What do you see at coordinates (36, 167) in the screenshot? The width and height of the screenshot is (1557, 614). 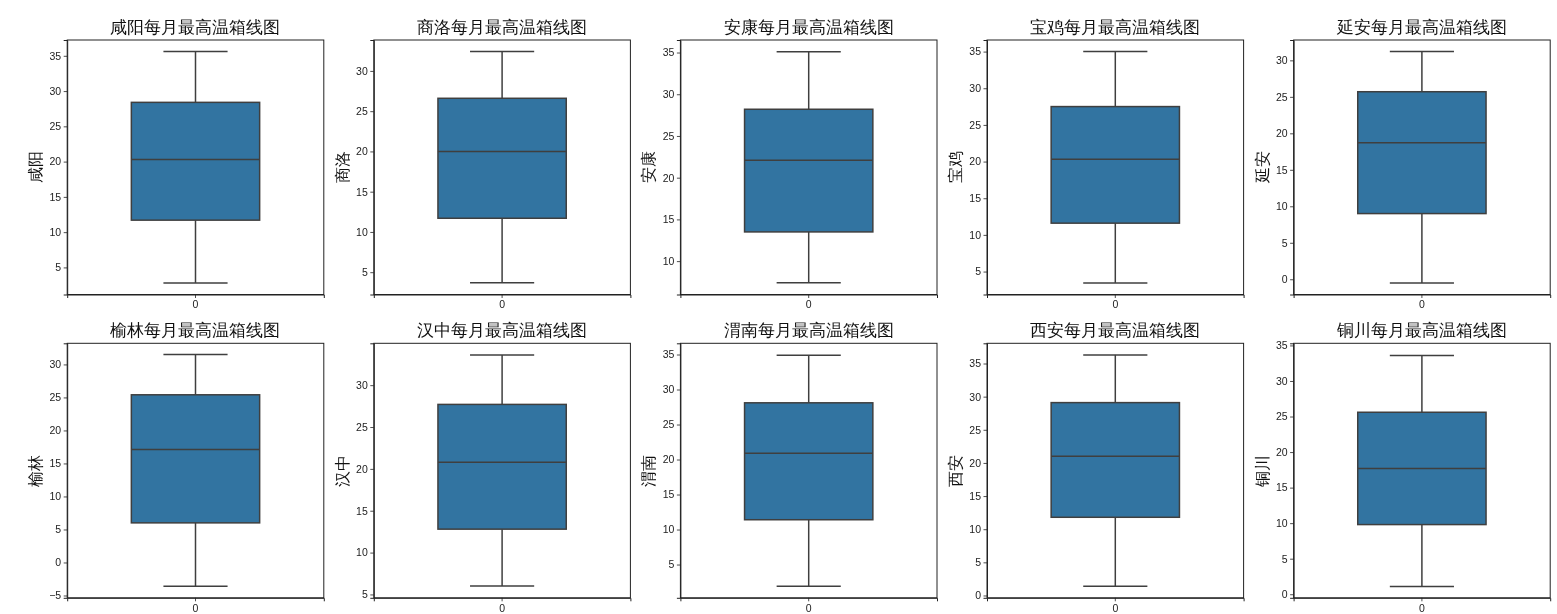 I see `y-axis-title: 咸阳` at bounding box center [36, 167].